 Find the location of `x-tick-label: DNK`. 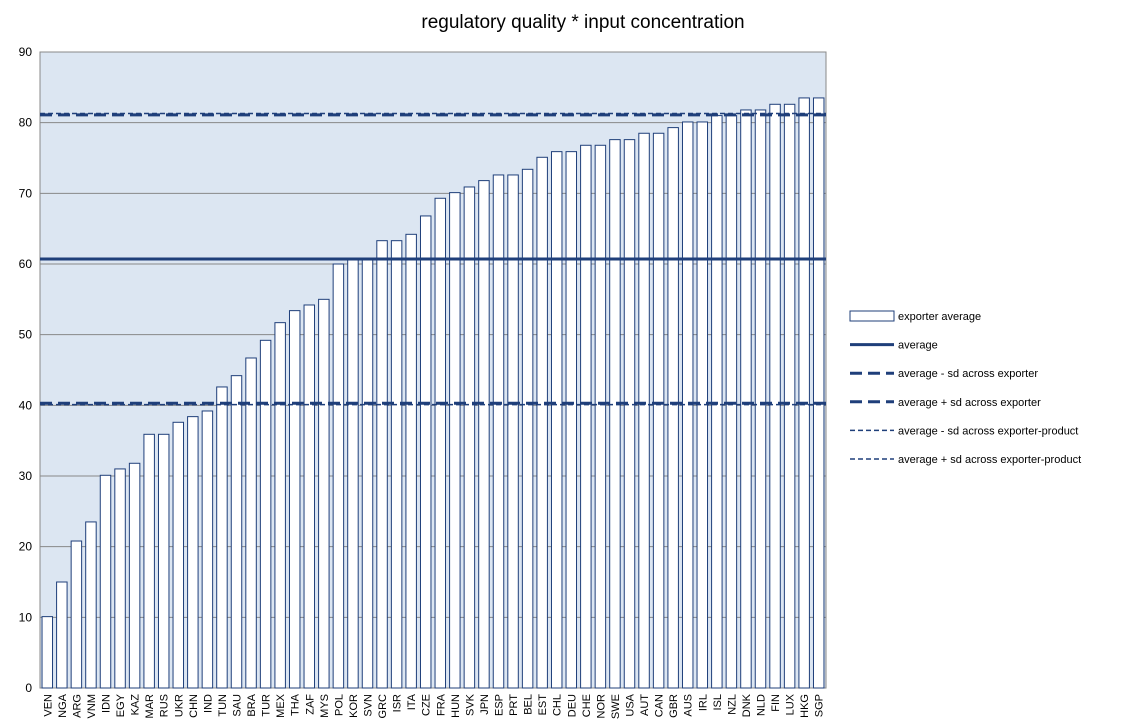

x-tick-label: DNK is located at coordinates (747, 705).